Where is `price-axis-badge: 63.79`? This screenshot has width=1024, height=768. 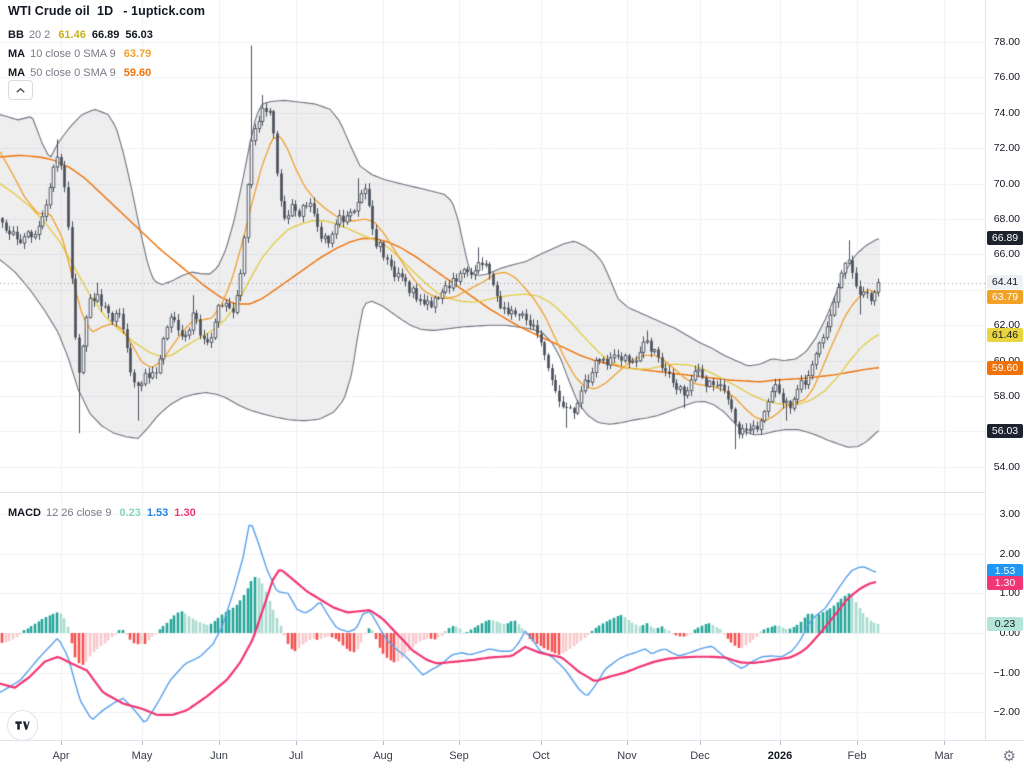 price-axis-badge: 63.79 is located at coordinates (1005, 297).